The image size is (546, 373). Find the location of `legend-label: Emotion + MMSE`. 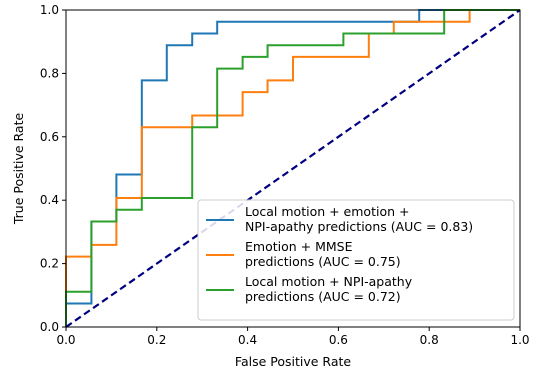

legend-label: Emotion + MMSE is located at coordinates (299, 246).